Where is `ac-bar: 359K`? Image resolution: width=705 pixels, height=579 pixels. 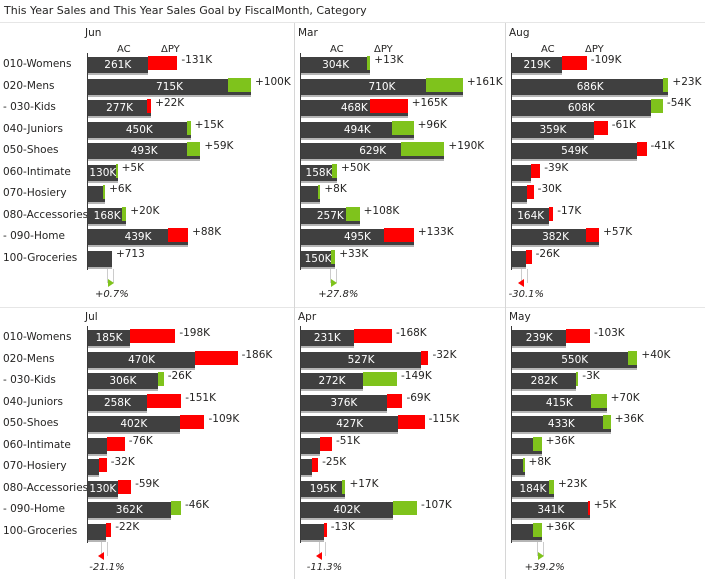 ac-bar: 359K is located at coordinates (553, 129).